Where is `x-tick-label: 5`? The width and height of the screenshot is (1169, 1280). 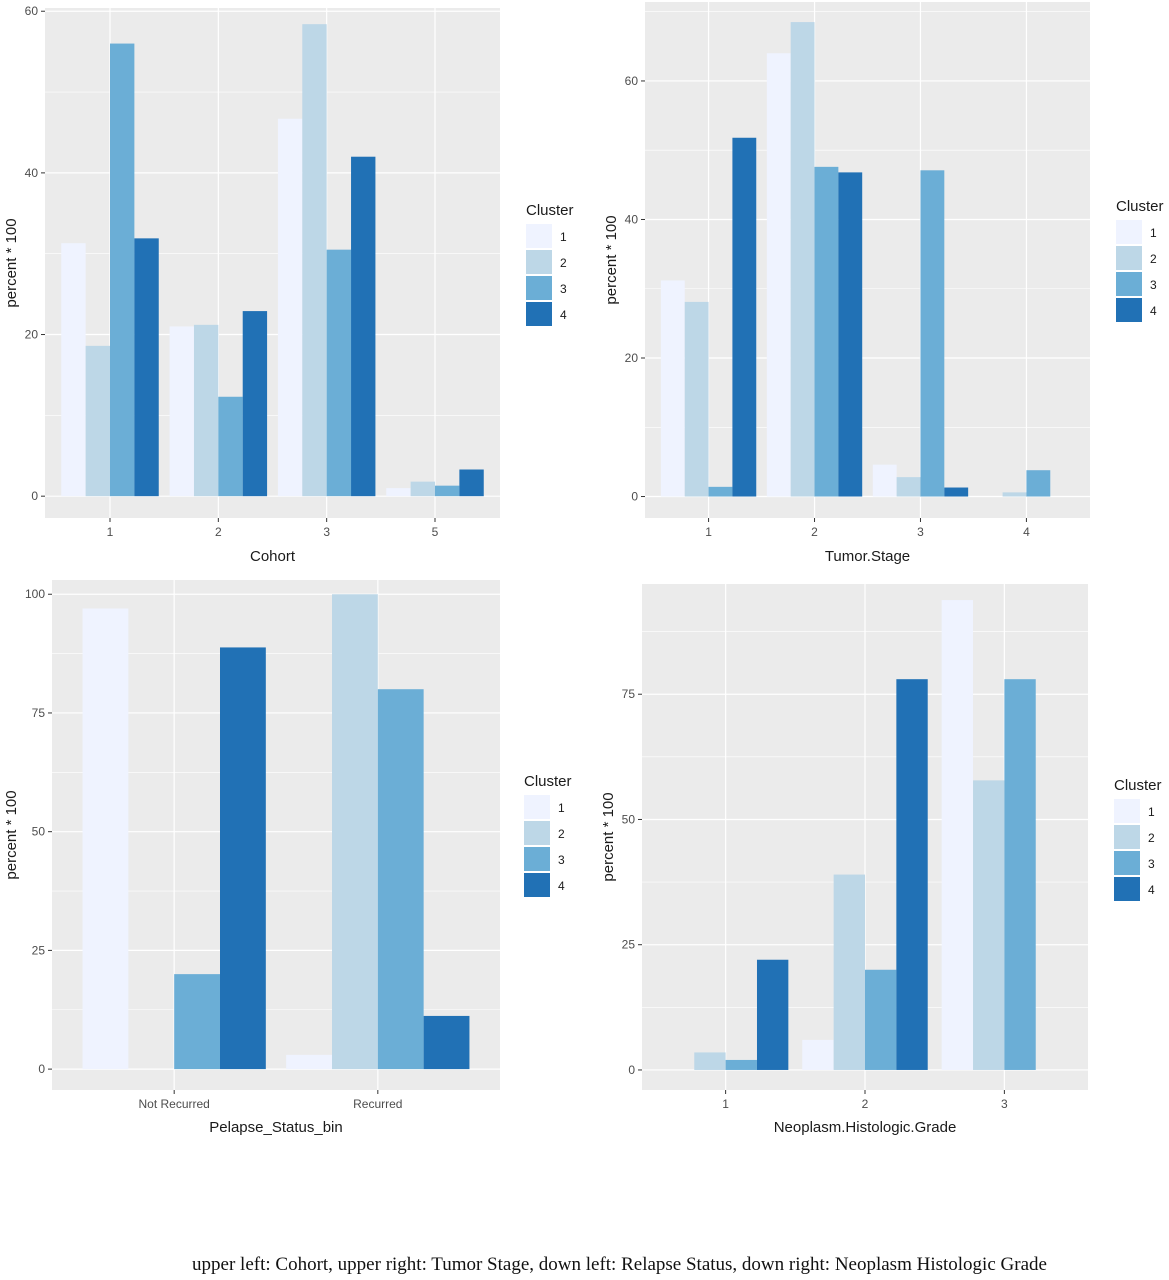 x-tick-label: 5 is located at coordinates (435, 532).